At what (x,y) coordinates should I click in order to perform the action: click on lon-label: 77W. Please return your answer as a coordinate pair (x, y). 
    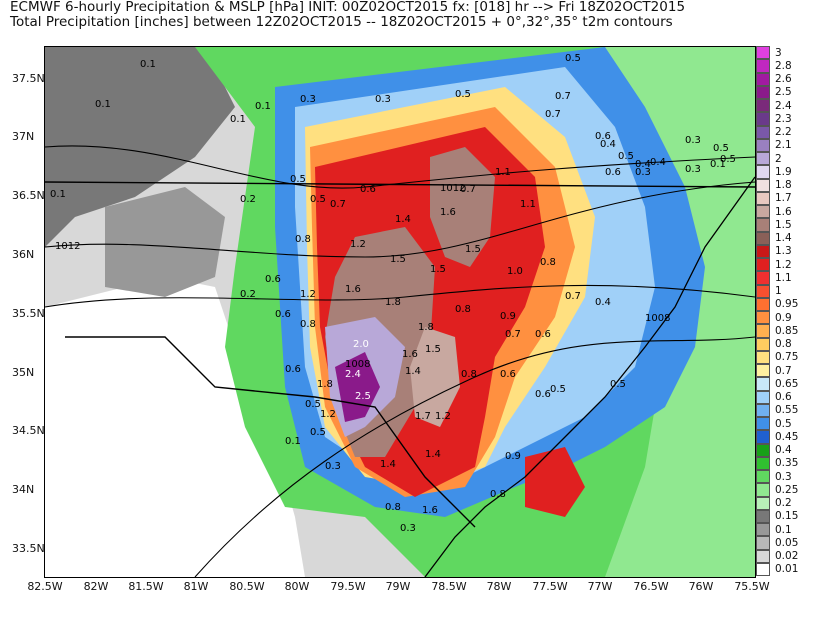
    Looking at the image, I should click on (600, 586).